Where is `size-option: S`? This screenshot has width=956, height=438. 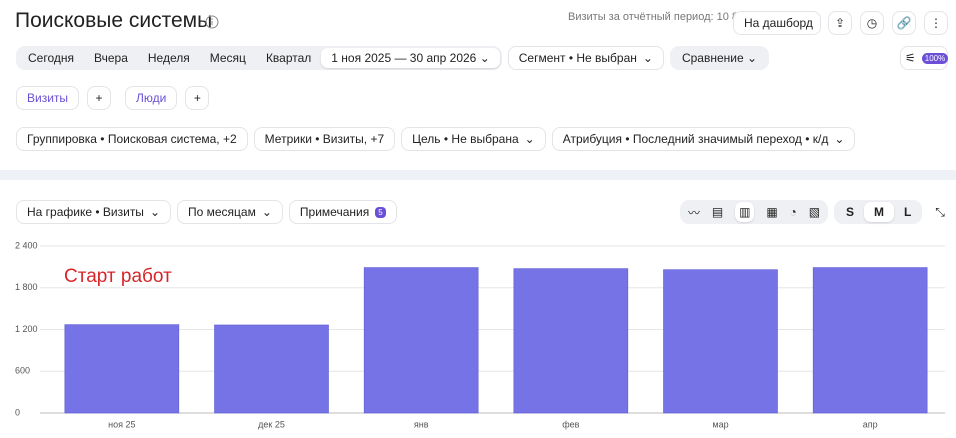
size-option: S is located at coordinates (850, 212).